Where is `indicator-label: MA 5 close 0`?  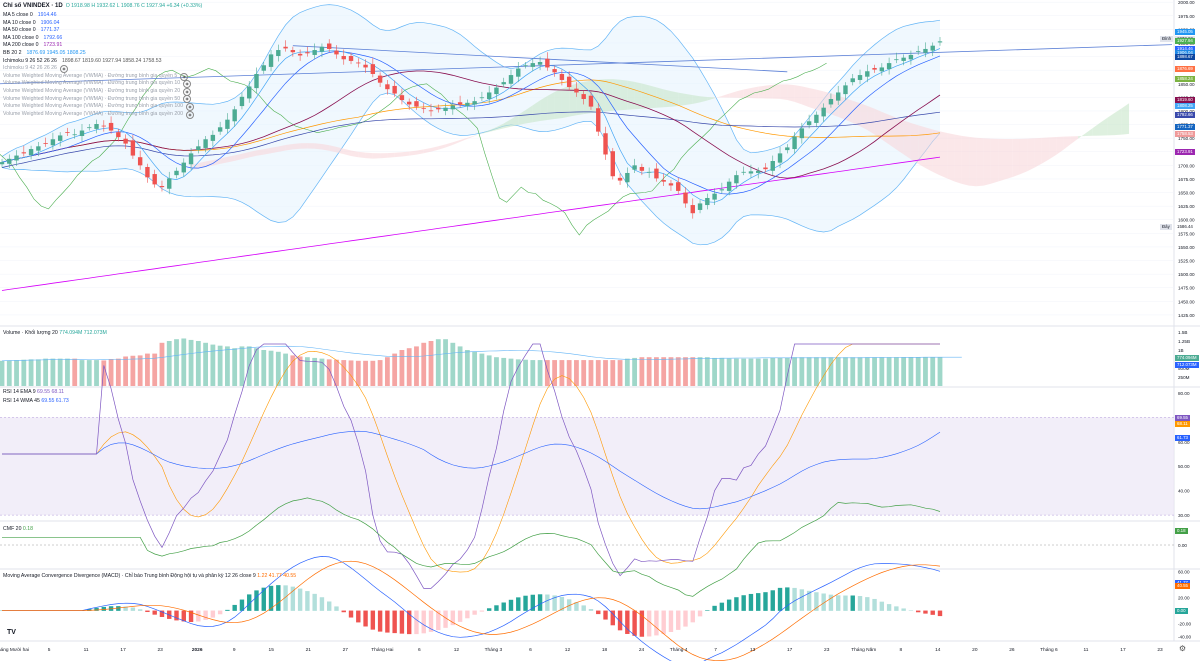
indicator-label: MA 5 close 0 is located at coordinates (18, 16).